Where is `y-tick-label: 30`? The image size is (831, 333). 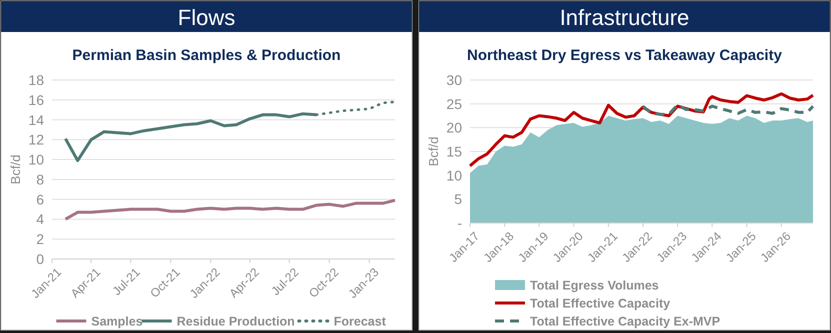
y-tick-label: 30 is located at coordinates (454, 80).